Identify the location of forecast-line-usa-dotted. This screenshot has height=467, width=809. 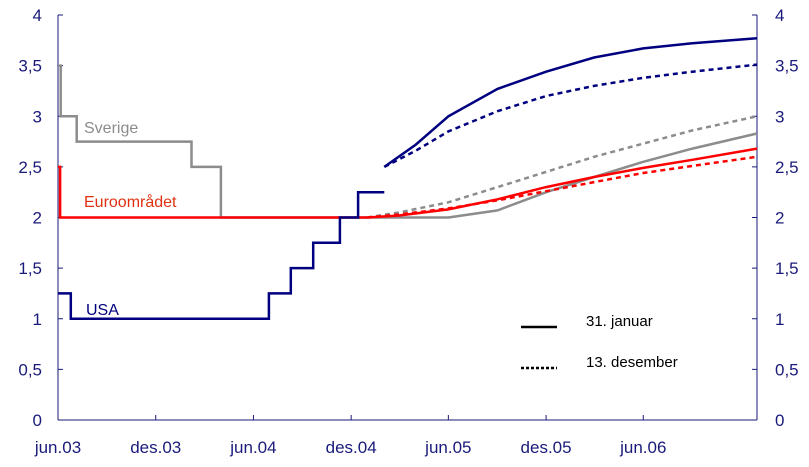
(570, 116).